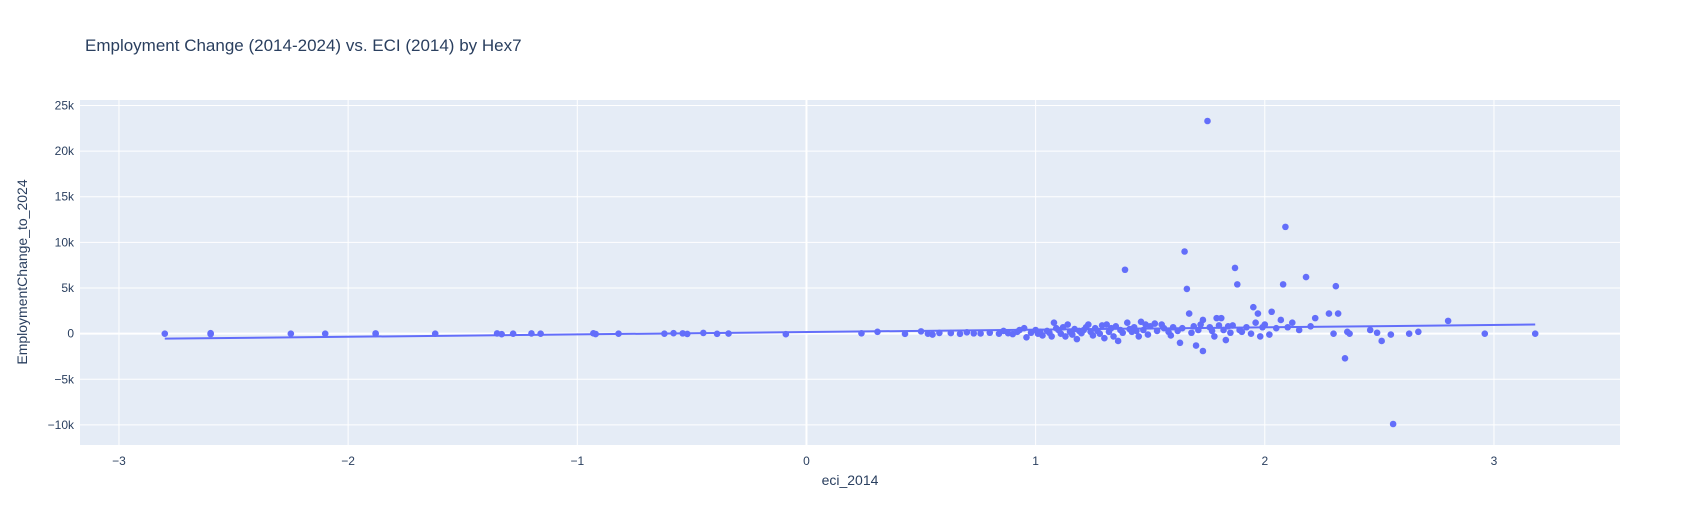 The width and height of the screenshot is (1700, 525). What do you see at coordinates (119, 461) in the screenshot?
I see `x-tick-label: −3` at bounding box center [119, 461].